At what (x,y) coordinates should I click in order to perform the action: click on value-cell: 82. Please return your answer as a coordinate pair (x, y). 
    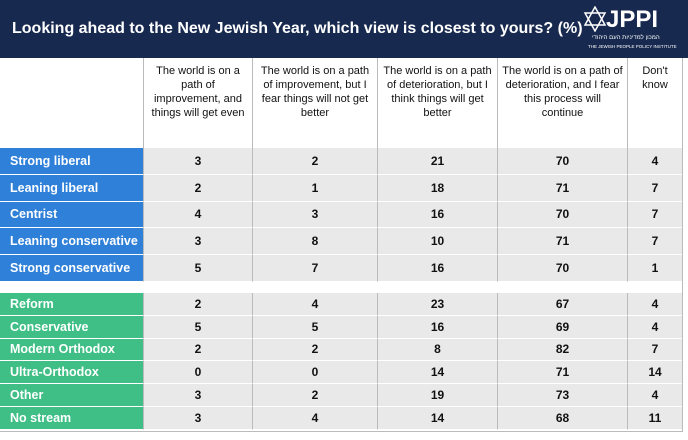
    Looking at the image, I should click on (562, 350).